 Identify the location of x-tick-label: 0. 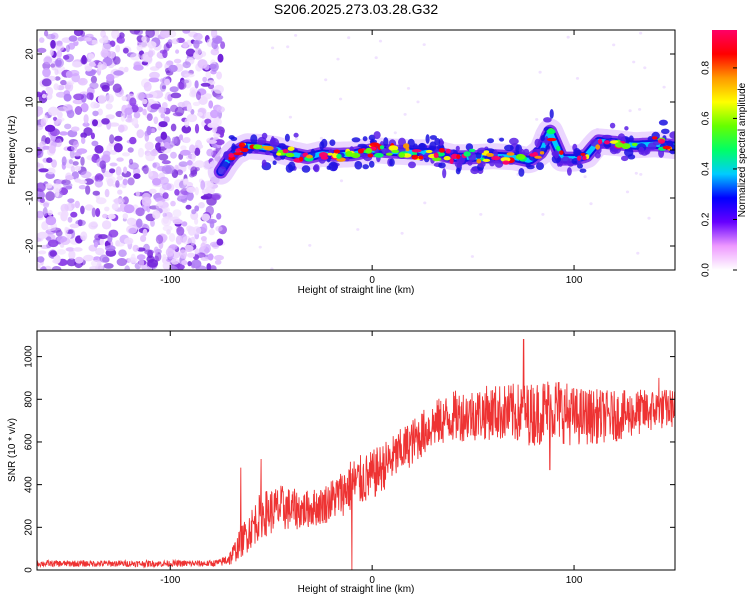
(372, 280).